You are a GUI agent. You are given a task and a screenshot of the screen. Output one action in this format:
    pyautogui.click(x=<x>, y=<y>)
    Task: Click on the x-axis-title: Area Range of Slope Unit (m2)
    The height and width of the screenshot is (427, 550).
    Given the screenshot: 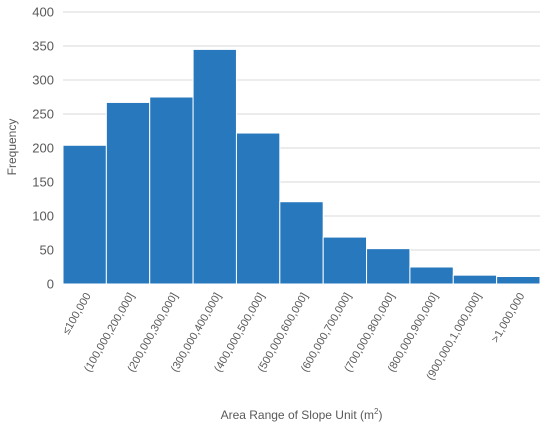 What is the action you would take?
    pyautogui.click(x=301, y=412)
    